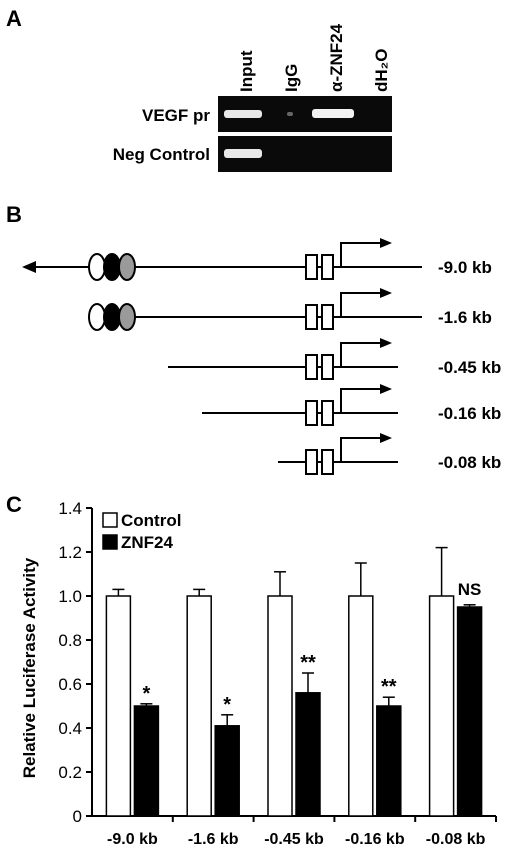 Image resolution: width=520 pixels, height=856 pixels. I want to click on y-tick-label: 1.2, so click(70, 552).